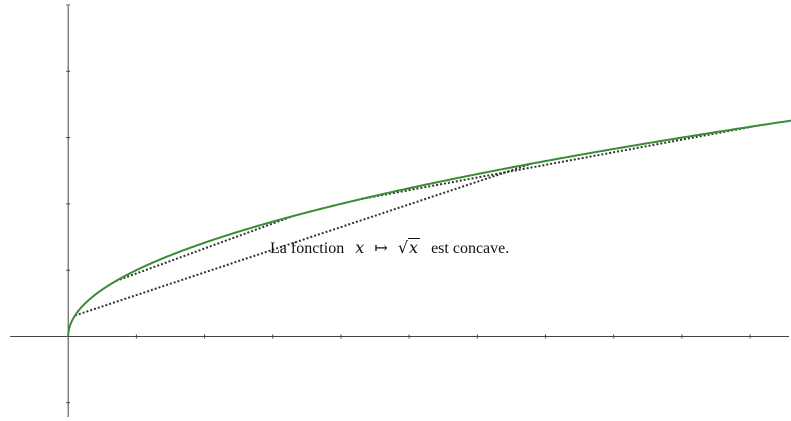 This screenshot has height=421, width=791. What do you see at coordinates (414, 247) in the screenshot?
I see `radicand-variable: x` at bounding box center [414, 247].